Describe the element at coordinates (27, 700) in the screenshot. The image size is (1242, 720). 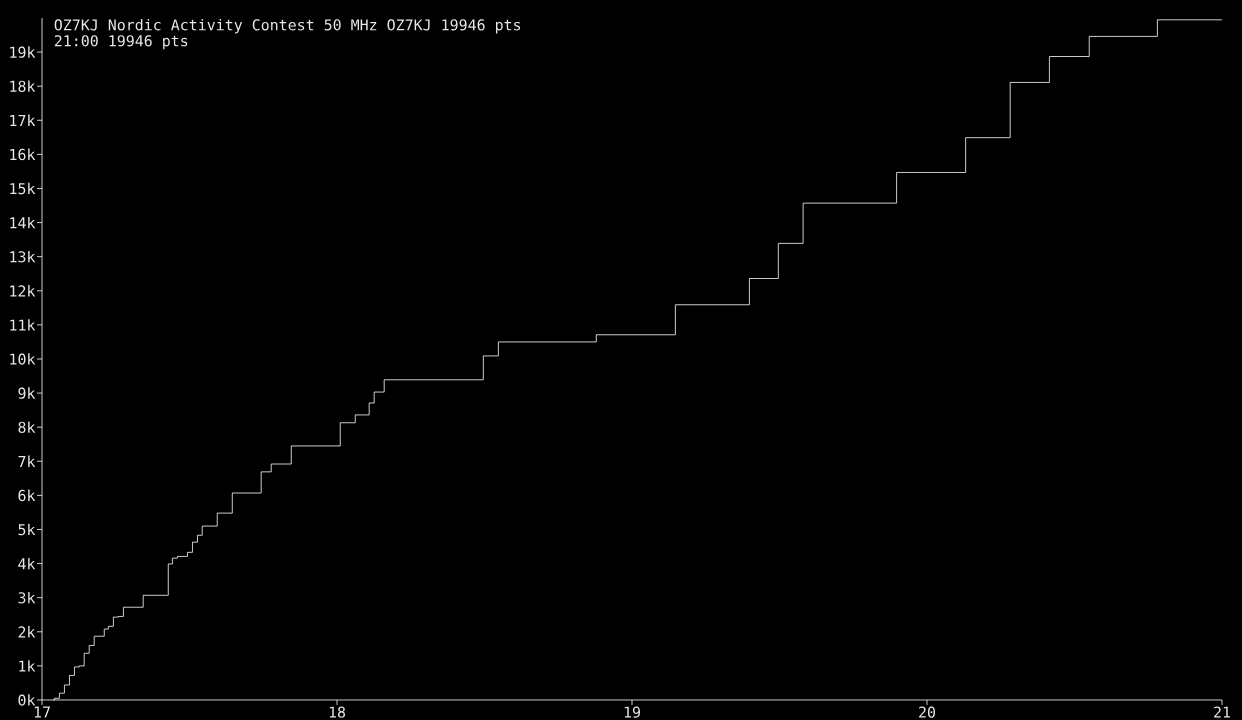
I see `y-tick-label: 0k` at that location.